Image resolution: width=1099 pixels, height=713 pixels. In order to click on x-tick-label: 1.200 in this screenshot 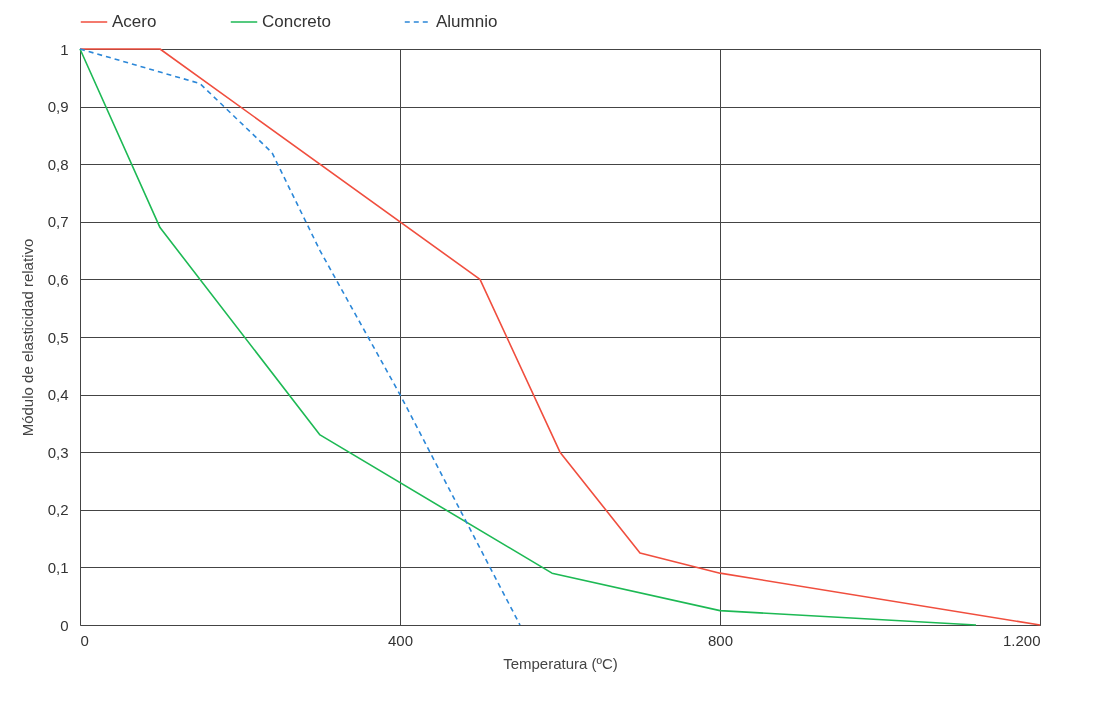, I will do `click(1021, 640)`.